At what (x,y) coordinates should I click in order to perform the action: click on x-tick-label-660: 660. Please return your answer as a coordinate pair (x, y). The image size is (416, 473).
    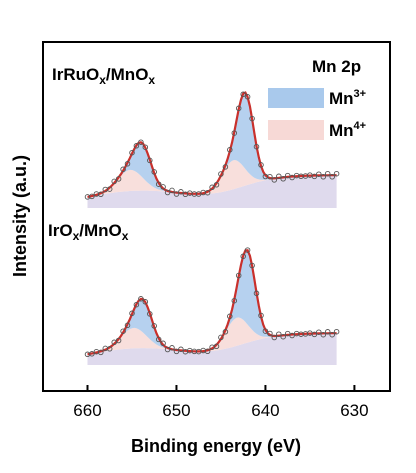
    Looking at the image, I should click on (87, 410).